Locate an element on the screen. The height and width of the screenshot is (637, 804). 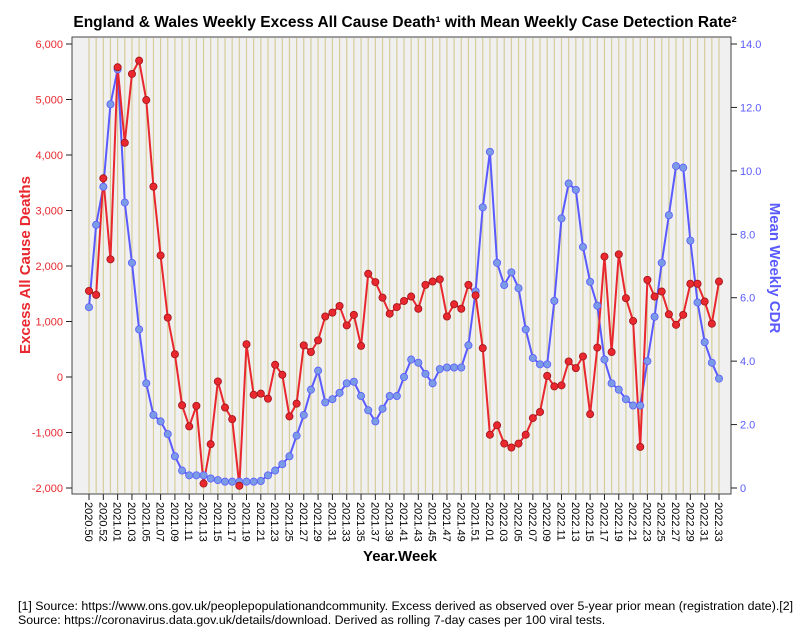
x-tick-label: 2021.21 is located at coordinates (260, 522).